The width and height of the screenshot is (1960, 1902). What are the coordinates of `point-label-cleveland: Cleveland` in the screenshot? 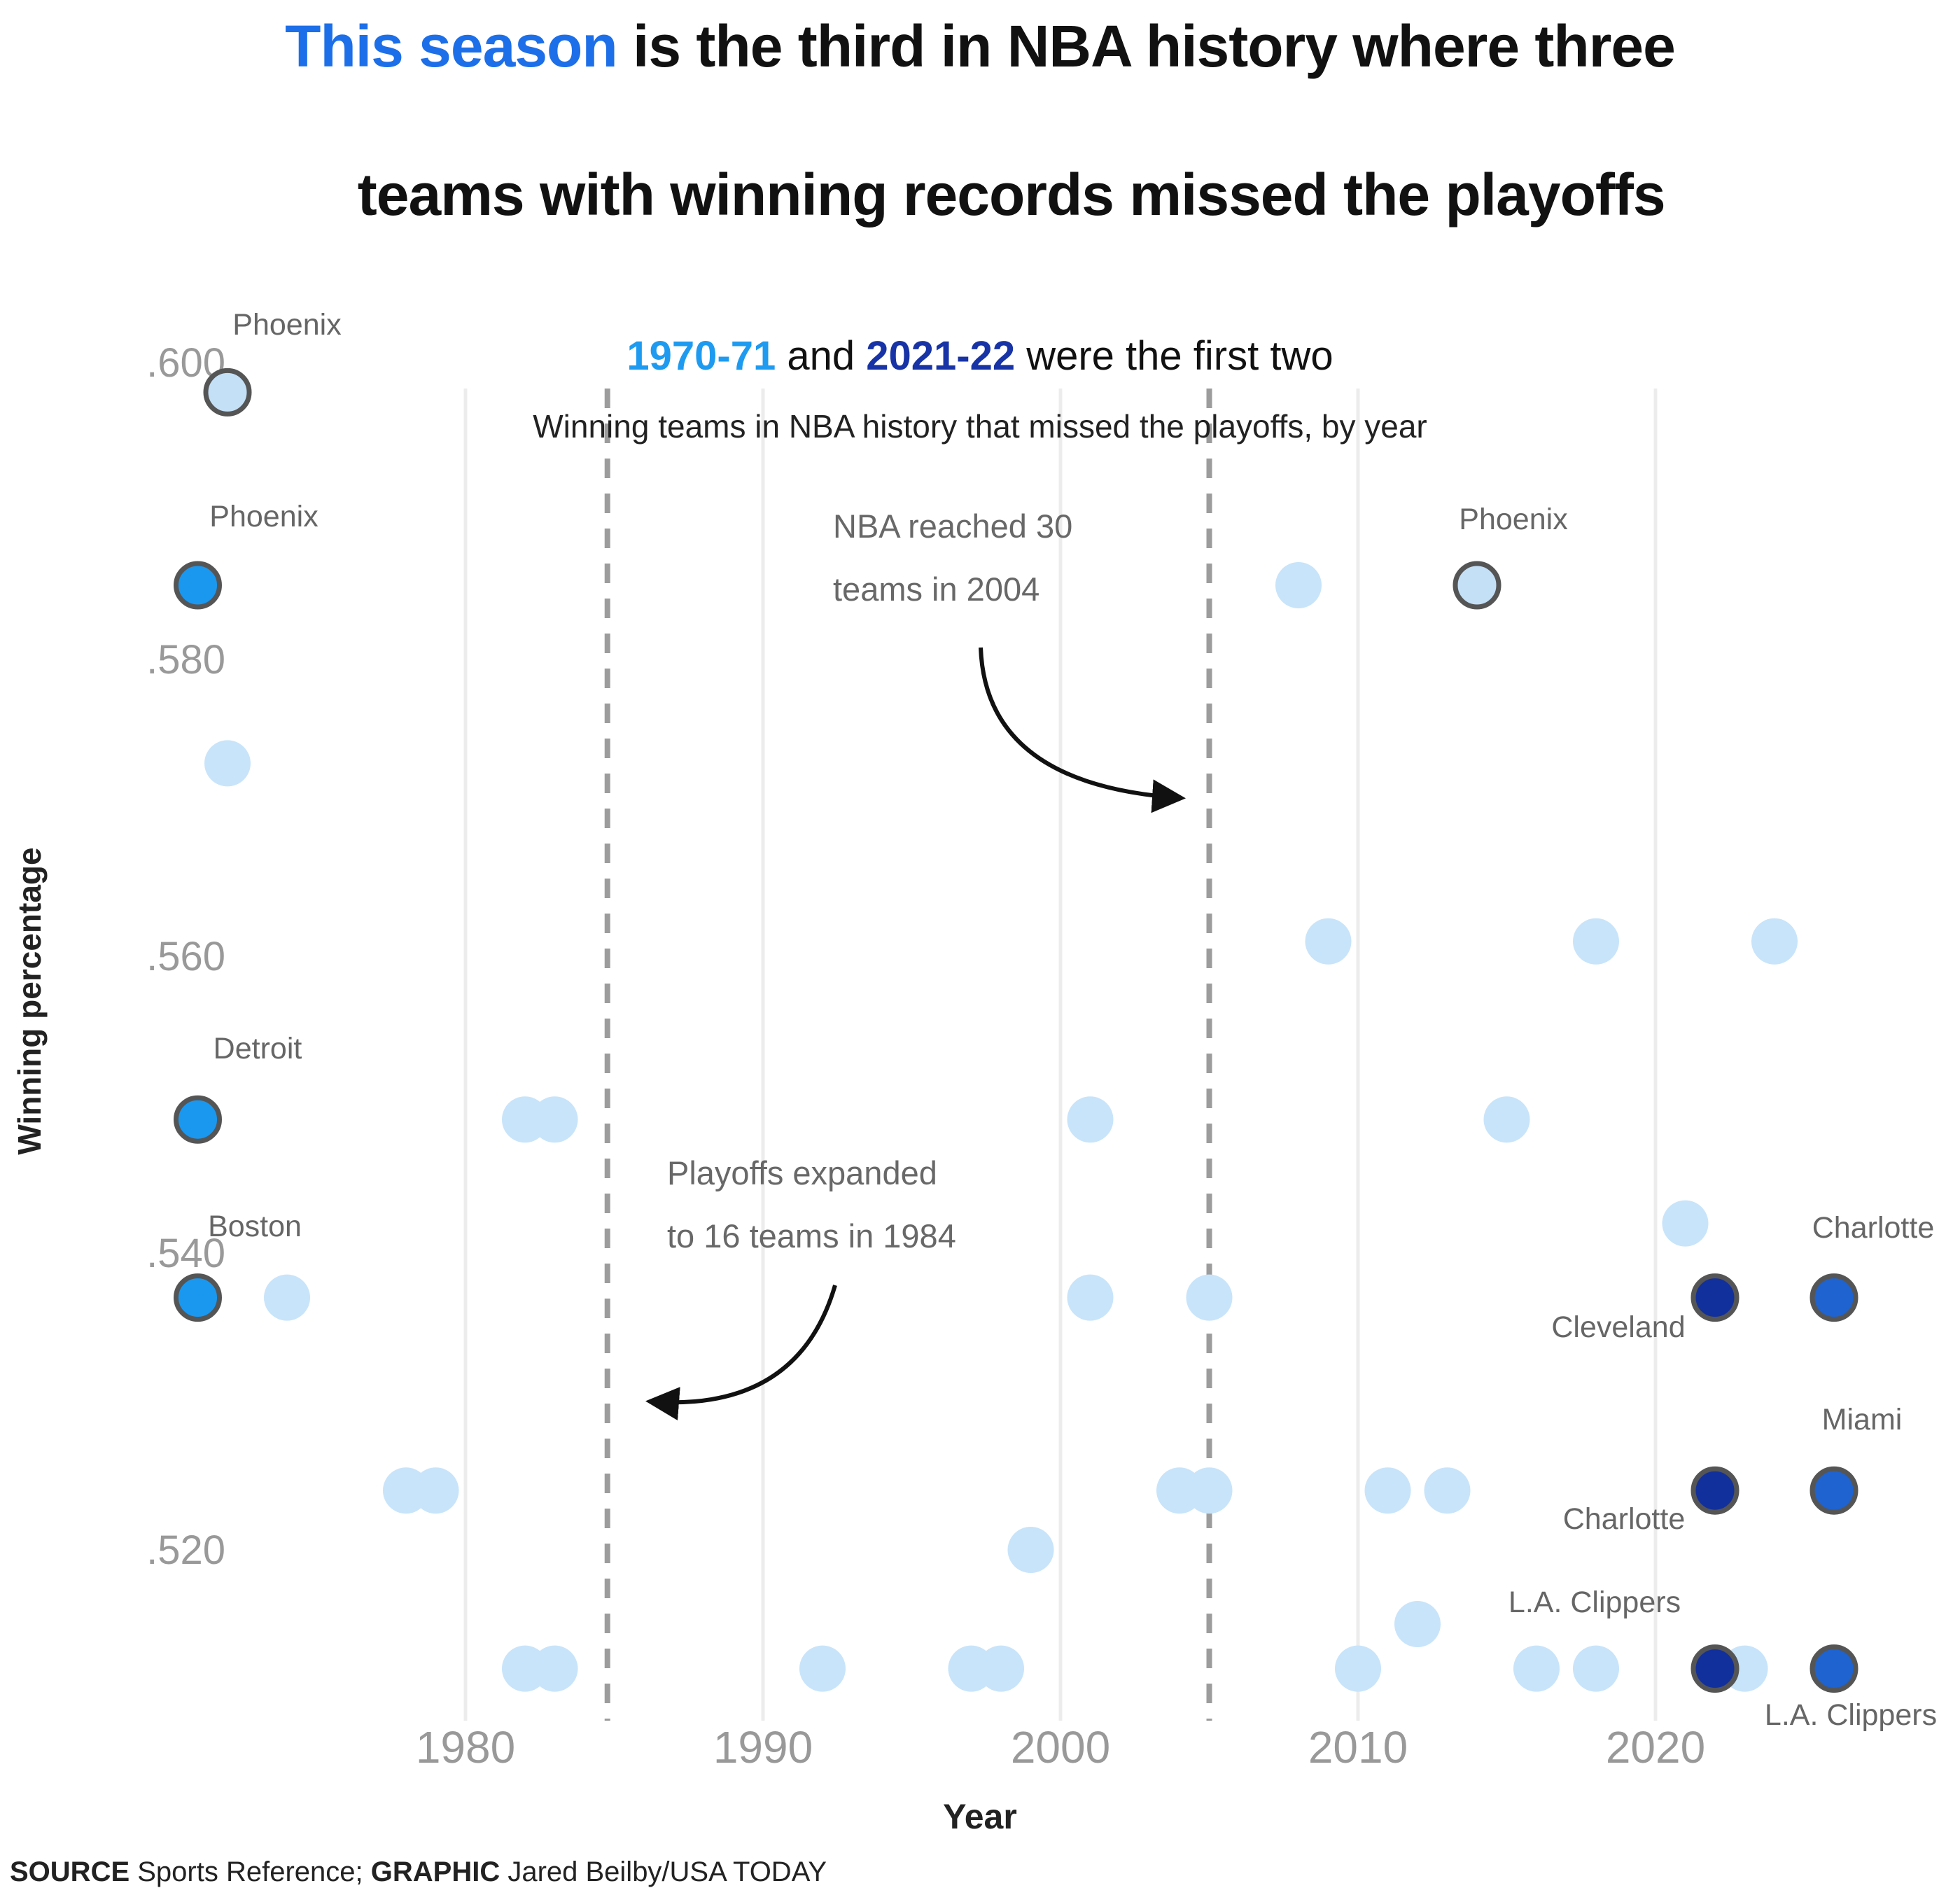 It's located at (1618, 1327).